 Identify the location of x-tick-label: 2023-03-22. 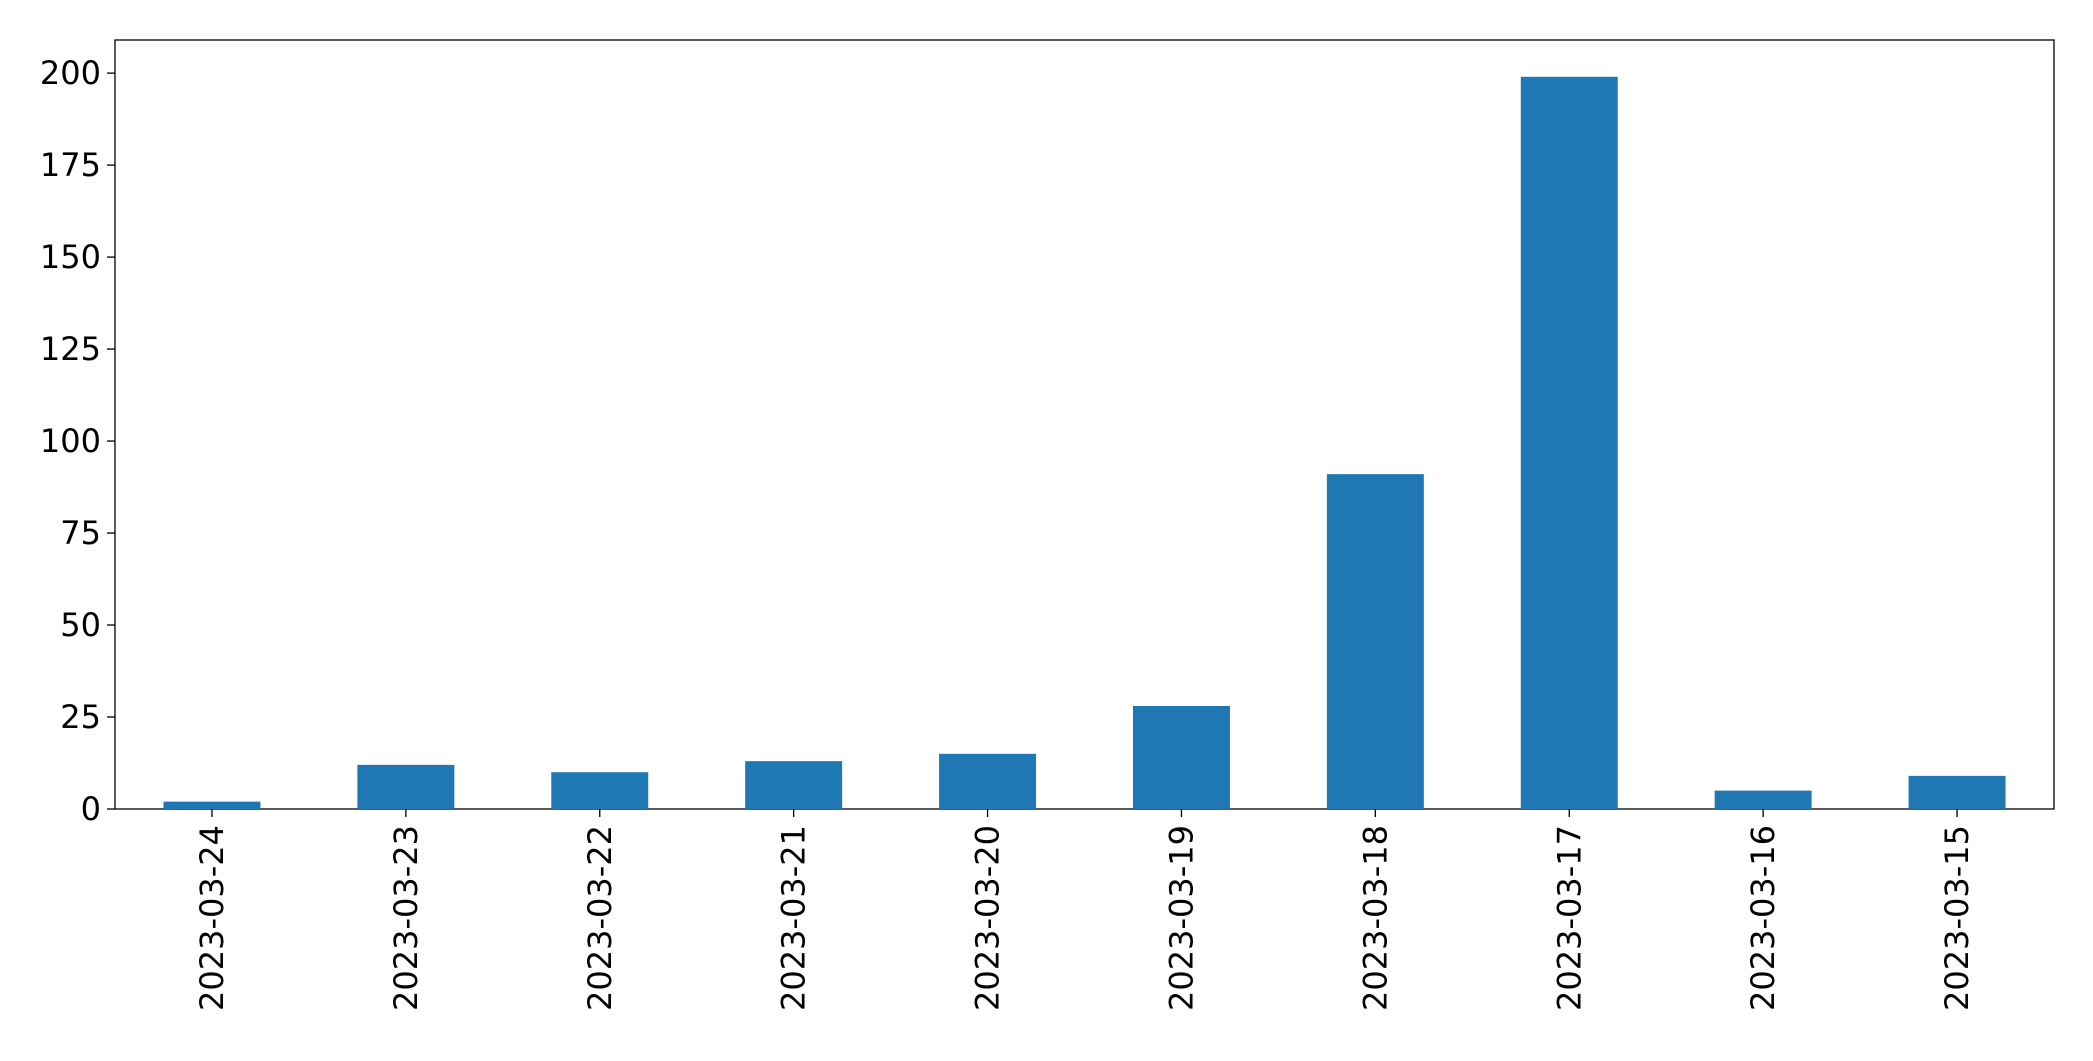
(600, 918).